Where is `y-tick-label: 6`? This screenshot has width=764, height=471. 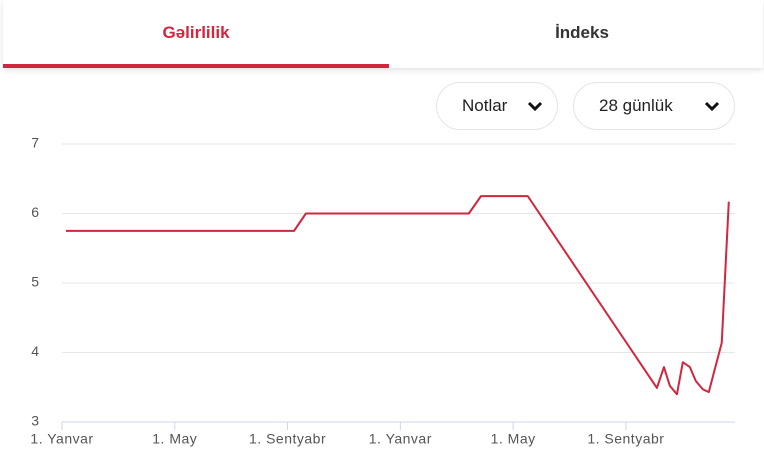 y-tick-label: 6 is located at coordinates (35, 212).